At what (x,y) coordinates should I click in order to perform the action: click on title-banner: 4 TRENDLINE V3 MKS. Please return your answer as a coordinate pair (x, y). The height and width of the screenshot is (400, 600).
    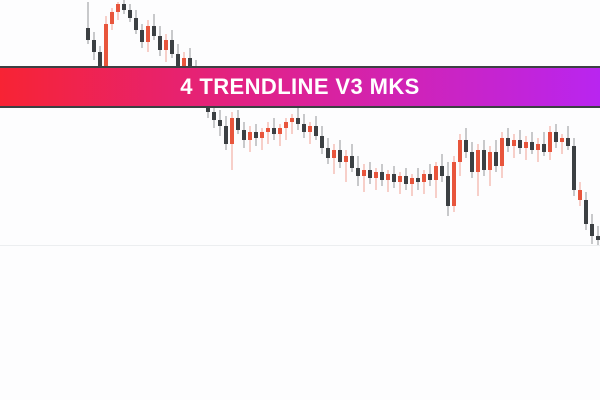
    Looking at the image, I should click on (300, 87).